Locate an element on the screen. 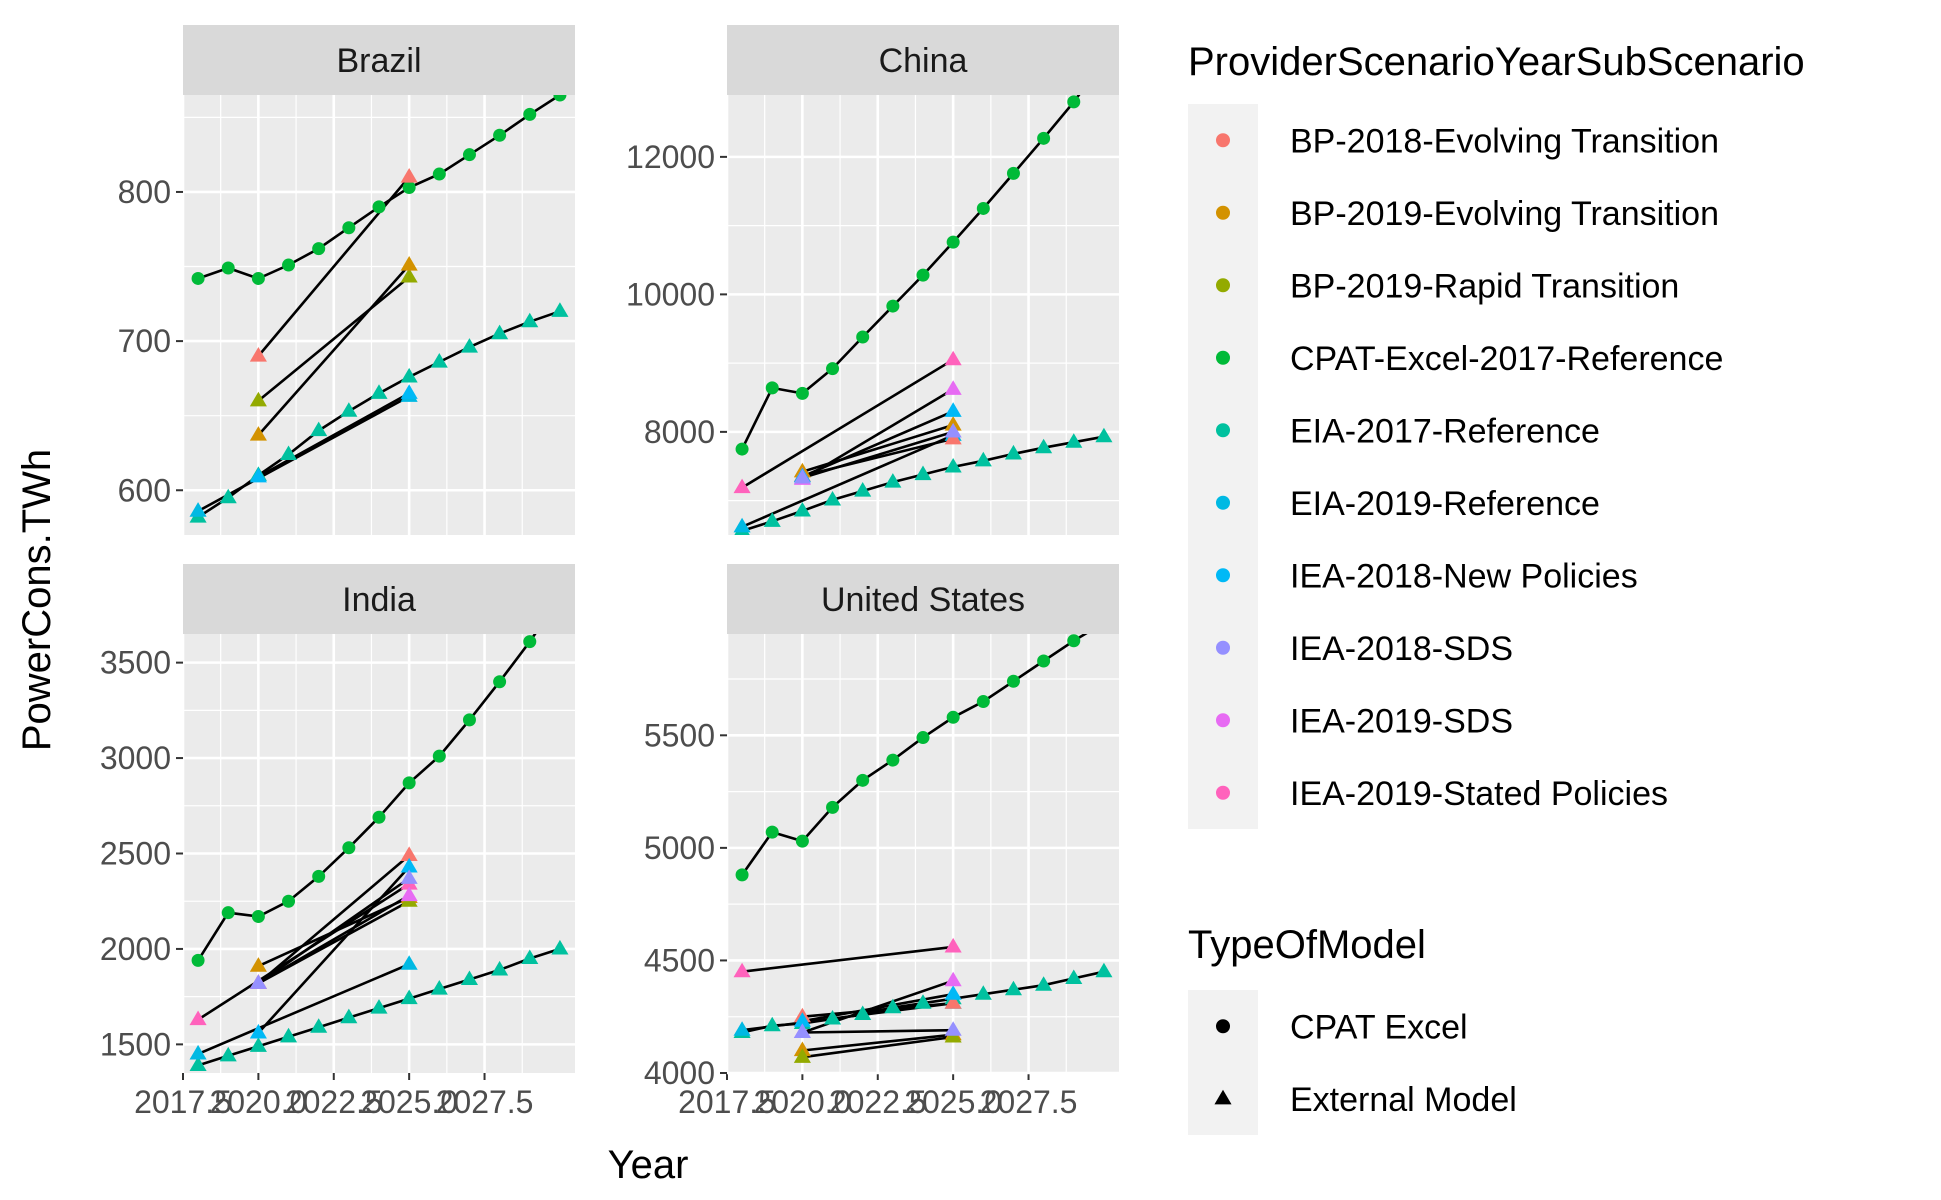  legend-label-iea-2019-sds: IEA-2019-SDS is located at coordinates (1401, 721).